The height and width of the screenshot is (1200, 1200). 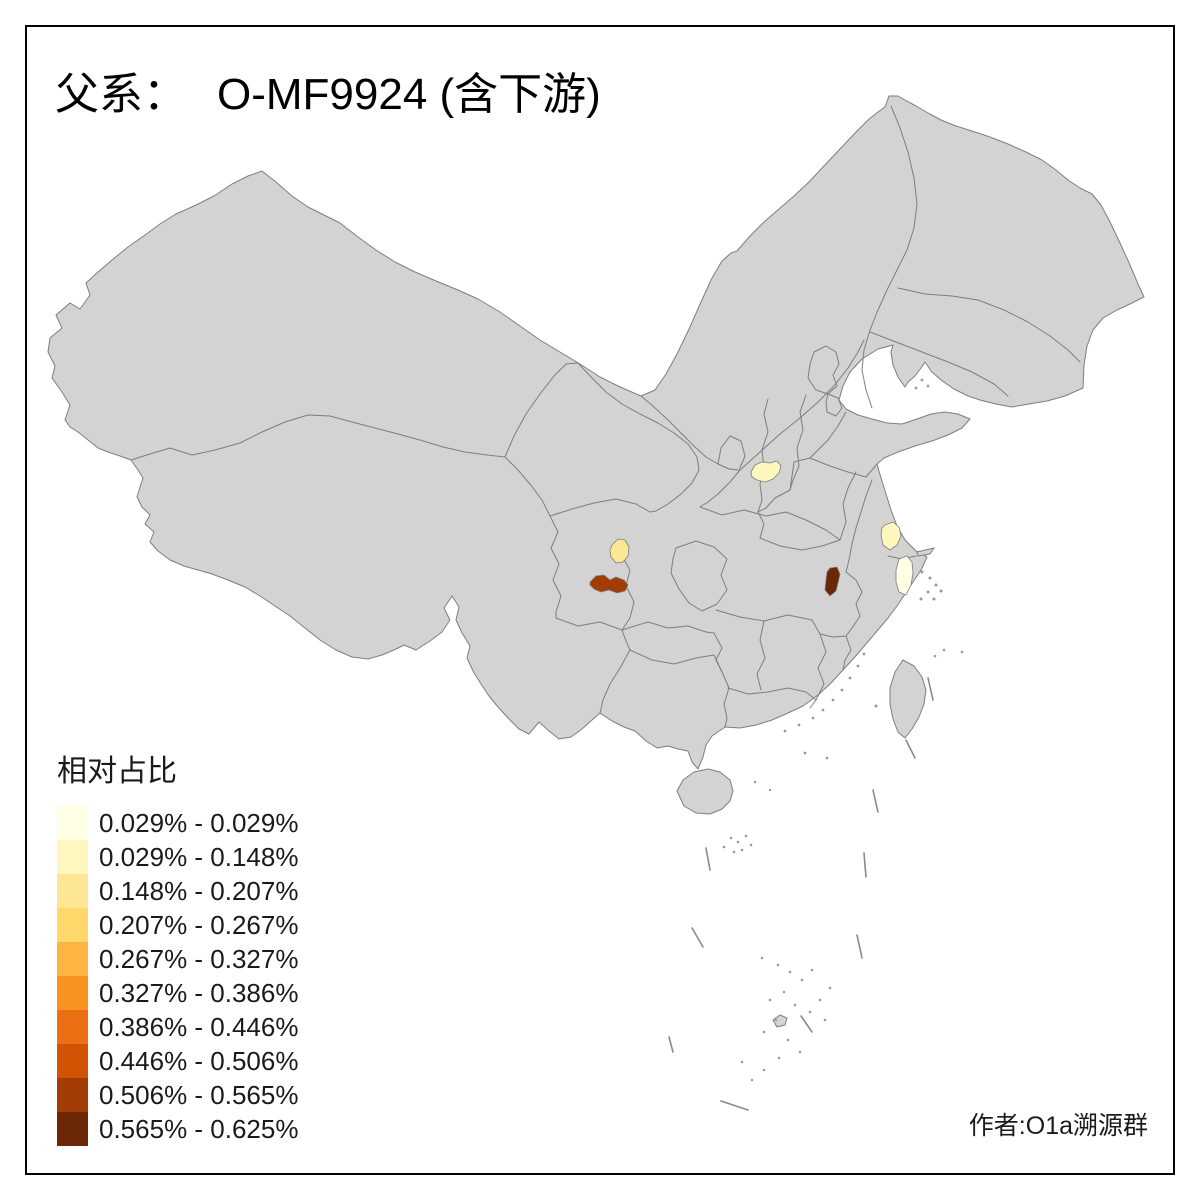 I want to click on legend-row: 0.148% - 0.207%, so click(x=177, y=891).